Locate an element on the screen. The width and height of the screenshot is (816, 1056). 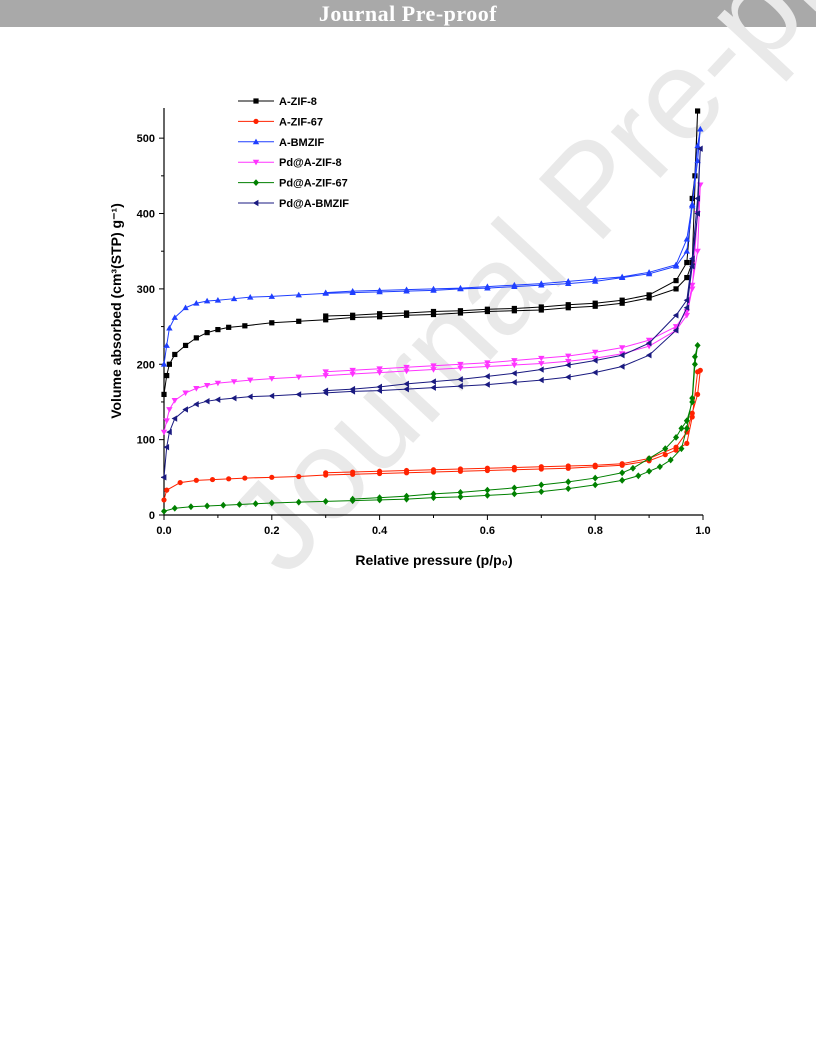
legend-label: Pd@A-ZIF-8 is located at coordinates (310, 163).